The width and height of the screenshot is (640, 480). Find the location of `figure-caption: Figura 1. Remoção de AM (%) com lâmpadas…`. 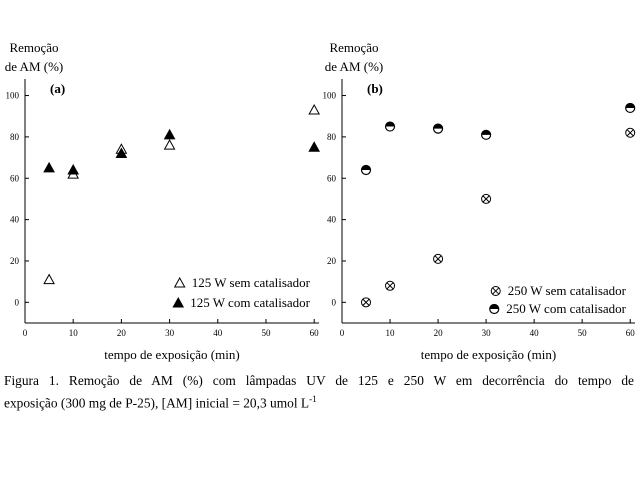

figure-caption: Figura 1. Remoção de AM (%) com lâmpadas… is located at coordinates (319, 391).